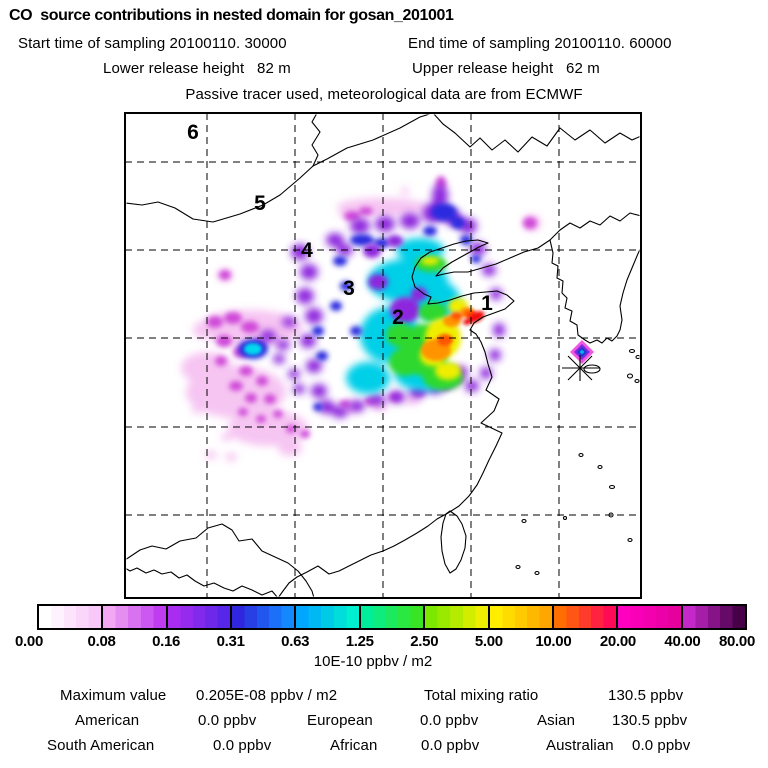 The width and height of the screenshot is (768, 768). What do you see at coordinates (230, 641) in the screenshot?
I see `colorbar-tick-label: 0.31` at bounding box center [230, 641].